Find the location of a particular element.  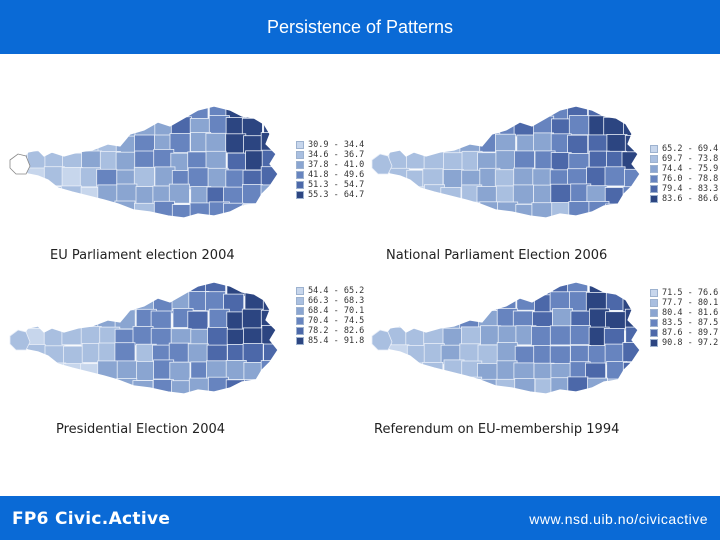

legend-item: 69.7 - 73.8 is located at coordinates (684, 159).